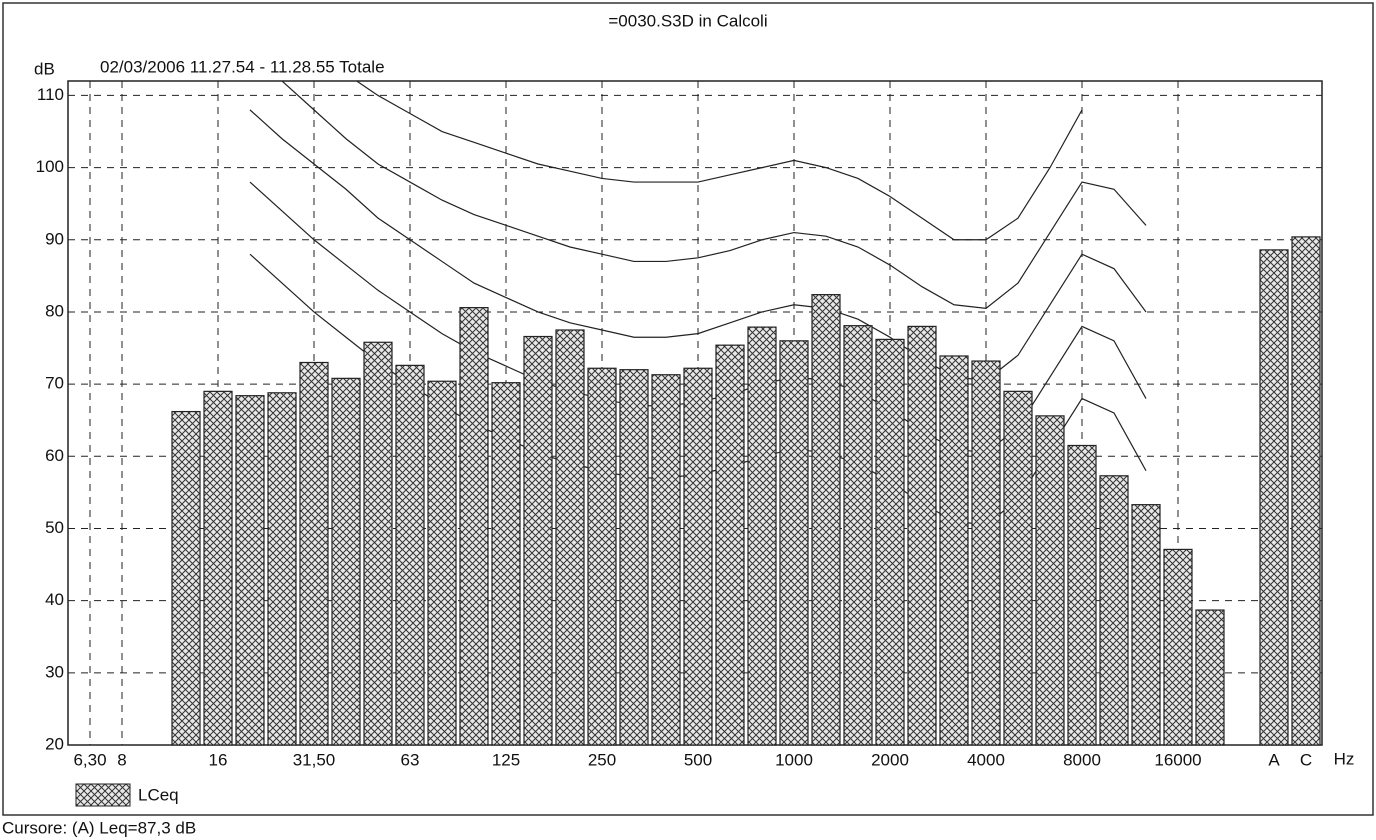 The width and height of the screenshot is (1376, 840). Describe the element at coordinates (99, 827) in the screenshot. I see `footer: Cursore: (A) Leq=87,3 dB` at that location.